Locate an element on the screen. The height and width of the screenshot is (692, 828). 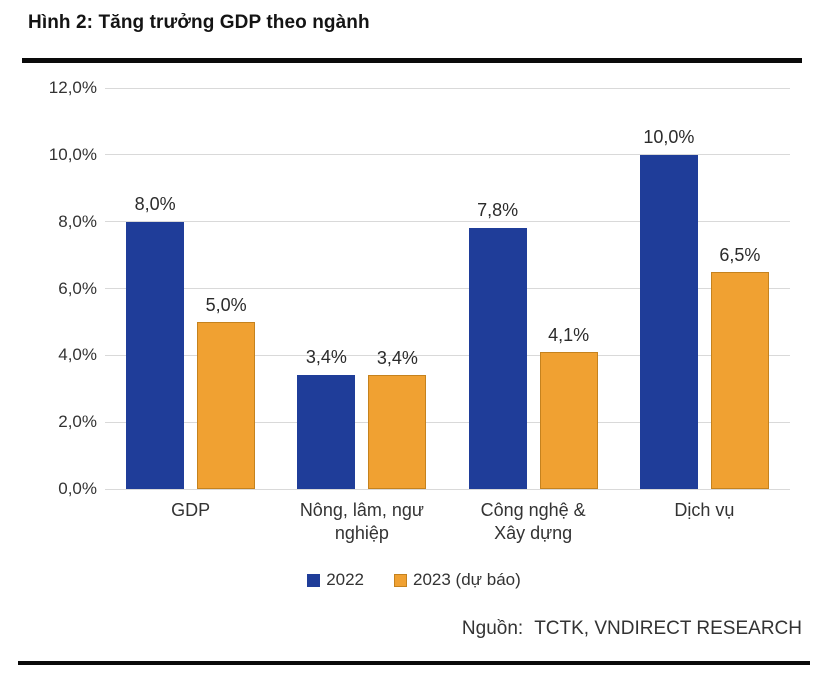
chart-legend: 2022 2023 (dự báo) is located at coordinates (414, 580).